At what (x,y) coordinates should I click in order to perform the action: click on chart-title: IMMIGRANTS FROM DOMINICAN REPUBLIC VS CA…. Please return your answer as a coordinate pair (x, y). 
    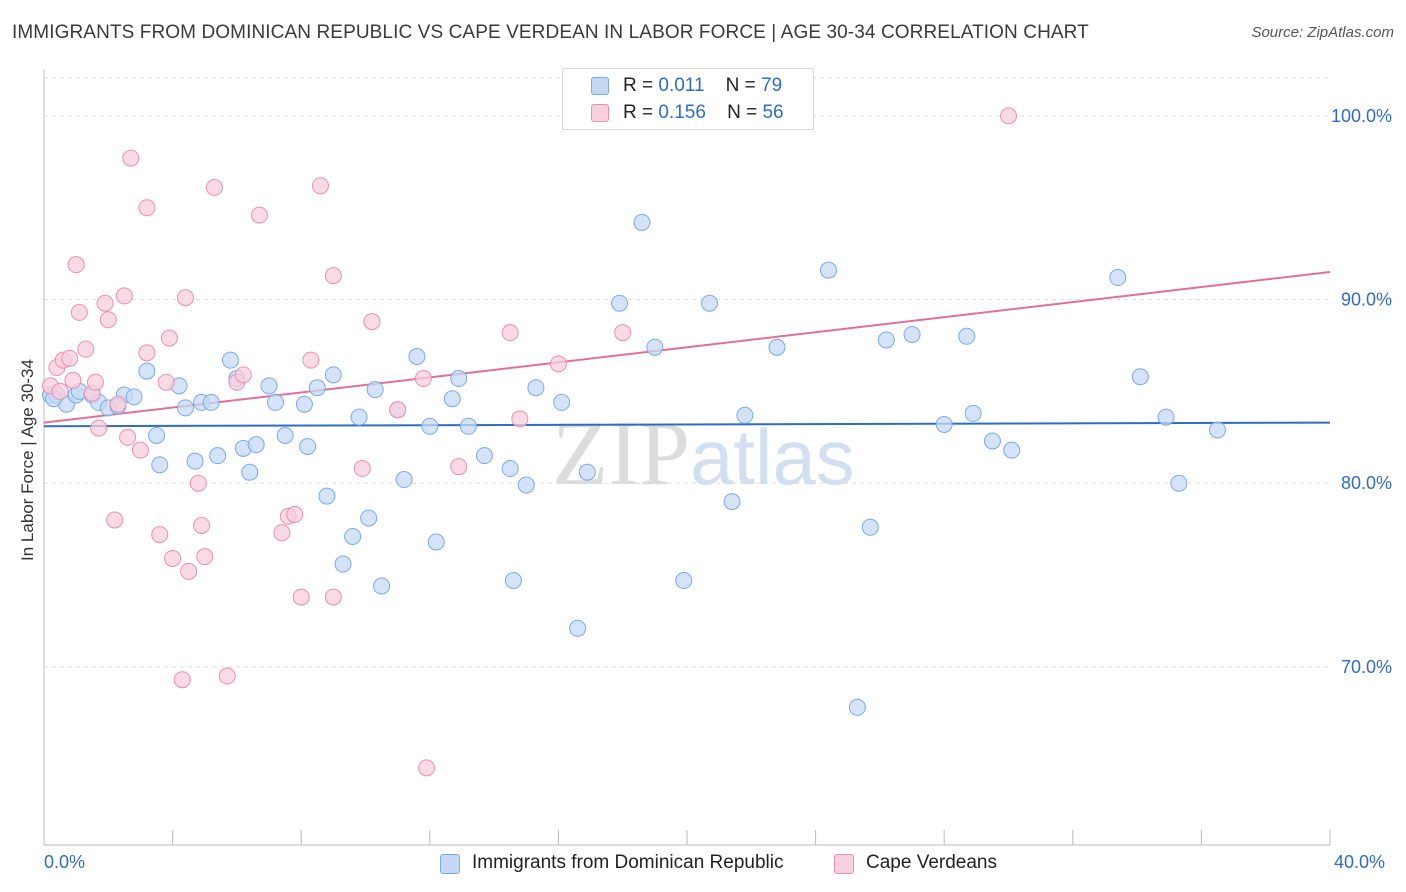
    Looking at the image, I should click on (550, 32).